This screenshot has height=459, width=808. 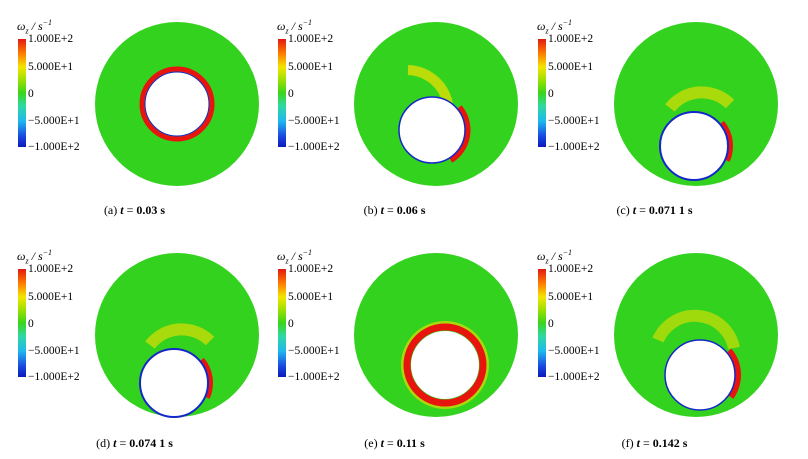 I want to click on vorticity-field-b, so click(x=436, y=104).